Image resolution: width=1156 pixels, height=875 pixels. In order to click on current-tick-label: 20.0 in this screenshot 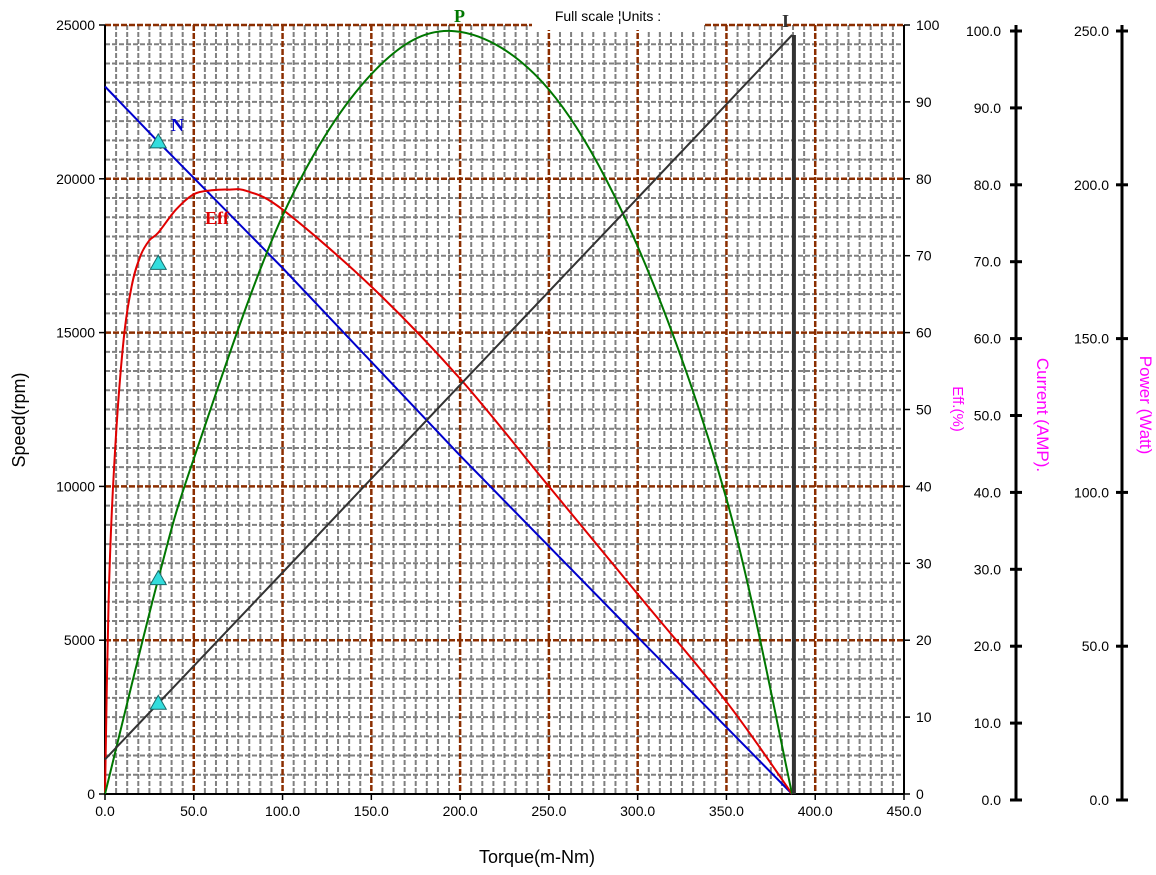, I will do `click(987, 646)`.